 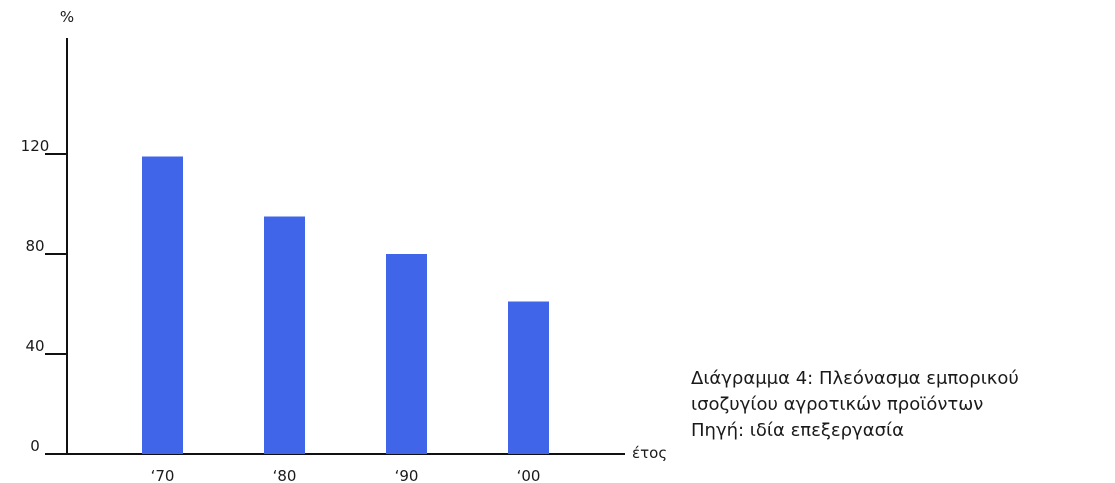 I want to click on caption-title-line-1: Διάγραμμα 4: Πλεόνασμα εμπορικού, so click(x=855, y=378).